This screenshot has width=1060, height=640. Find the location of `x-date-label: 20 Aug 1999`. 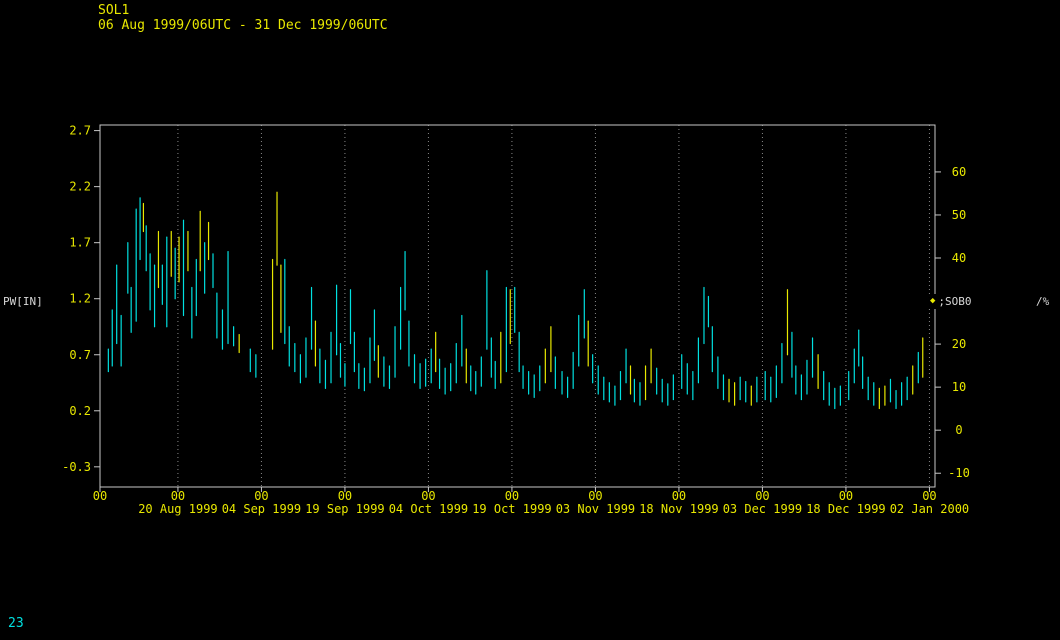

x-date-label: 20 Aug 1999 is located at coordinates (177, 509).